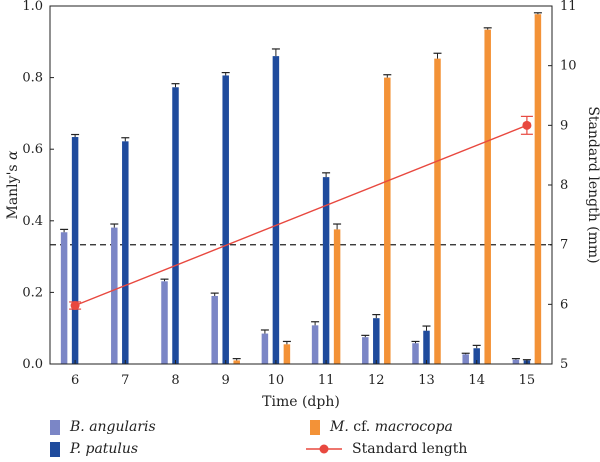 The width and height of the screenshot is (600, 462). I want to click on y-right-tick-label: 8, so click(564, 185).